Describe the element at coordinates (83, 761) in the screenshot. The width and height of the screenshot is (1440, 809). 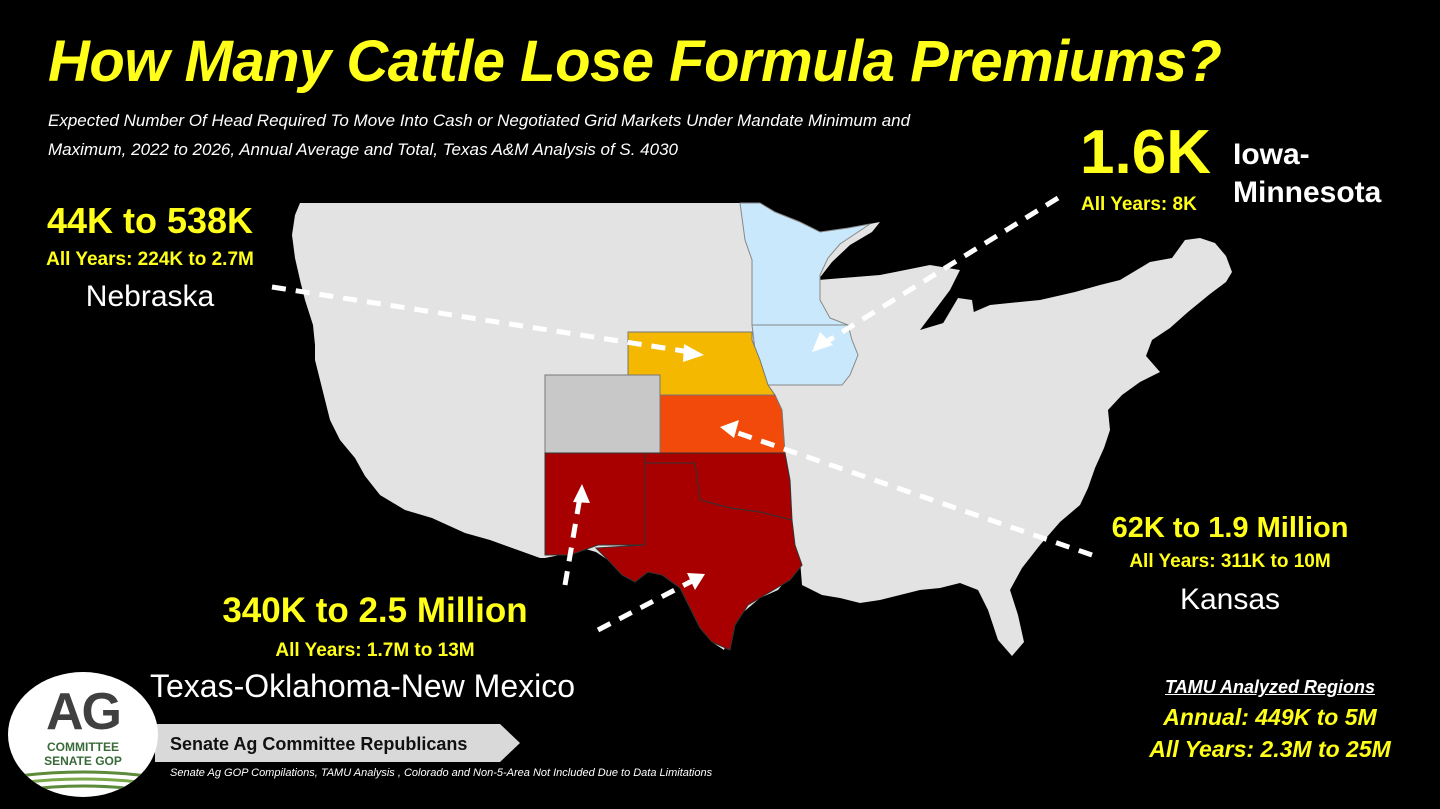
I see `logo-line2: SENATE GOP` at that location.